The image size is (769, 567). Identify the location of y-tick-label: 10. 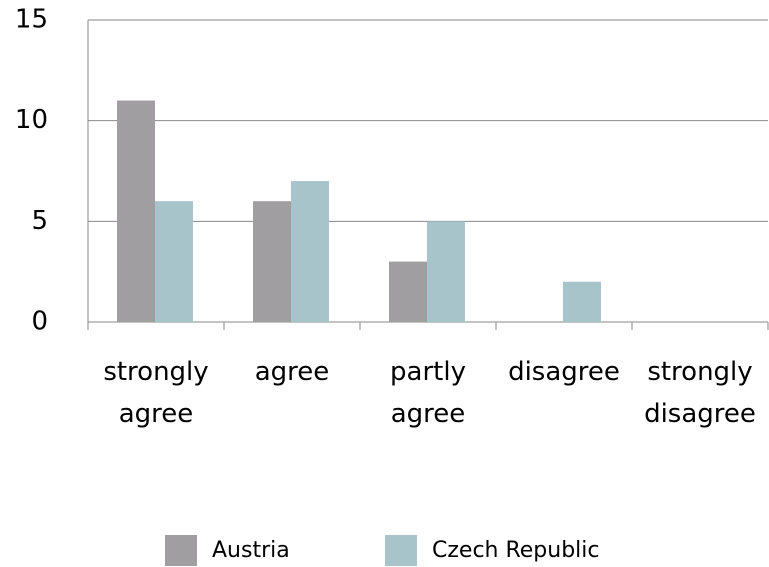
(31, 120).